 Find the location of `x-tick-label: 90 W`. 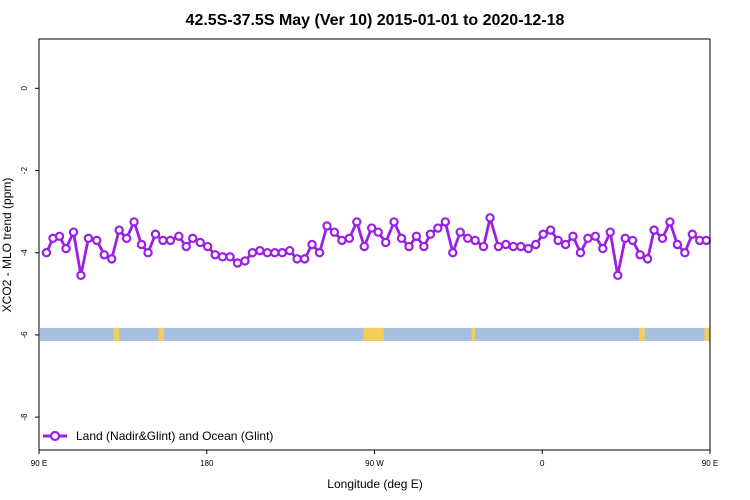

x-tick-label: 90 W is located at coordinates (374, 463).